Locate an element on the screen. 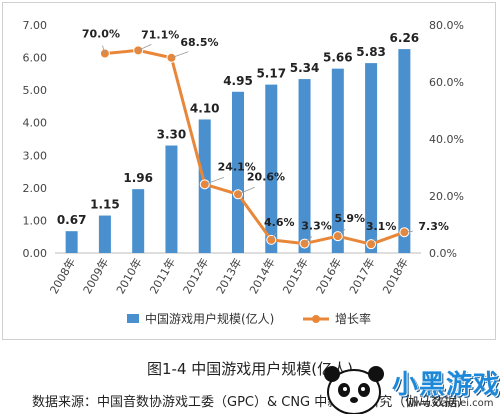 This screenshot has width=500, height=415. left-axis-tick-label: 4.00 is located at coordinates (35, 123).